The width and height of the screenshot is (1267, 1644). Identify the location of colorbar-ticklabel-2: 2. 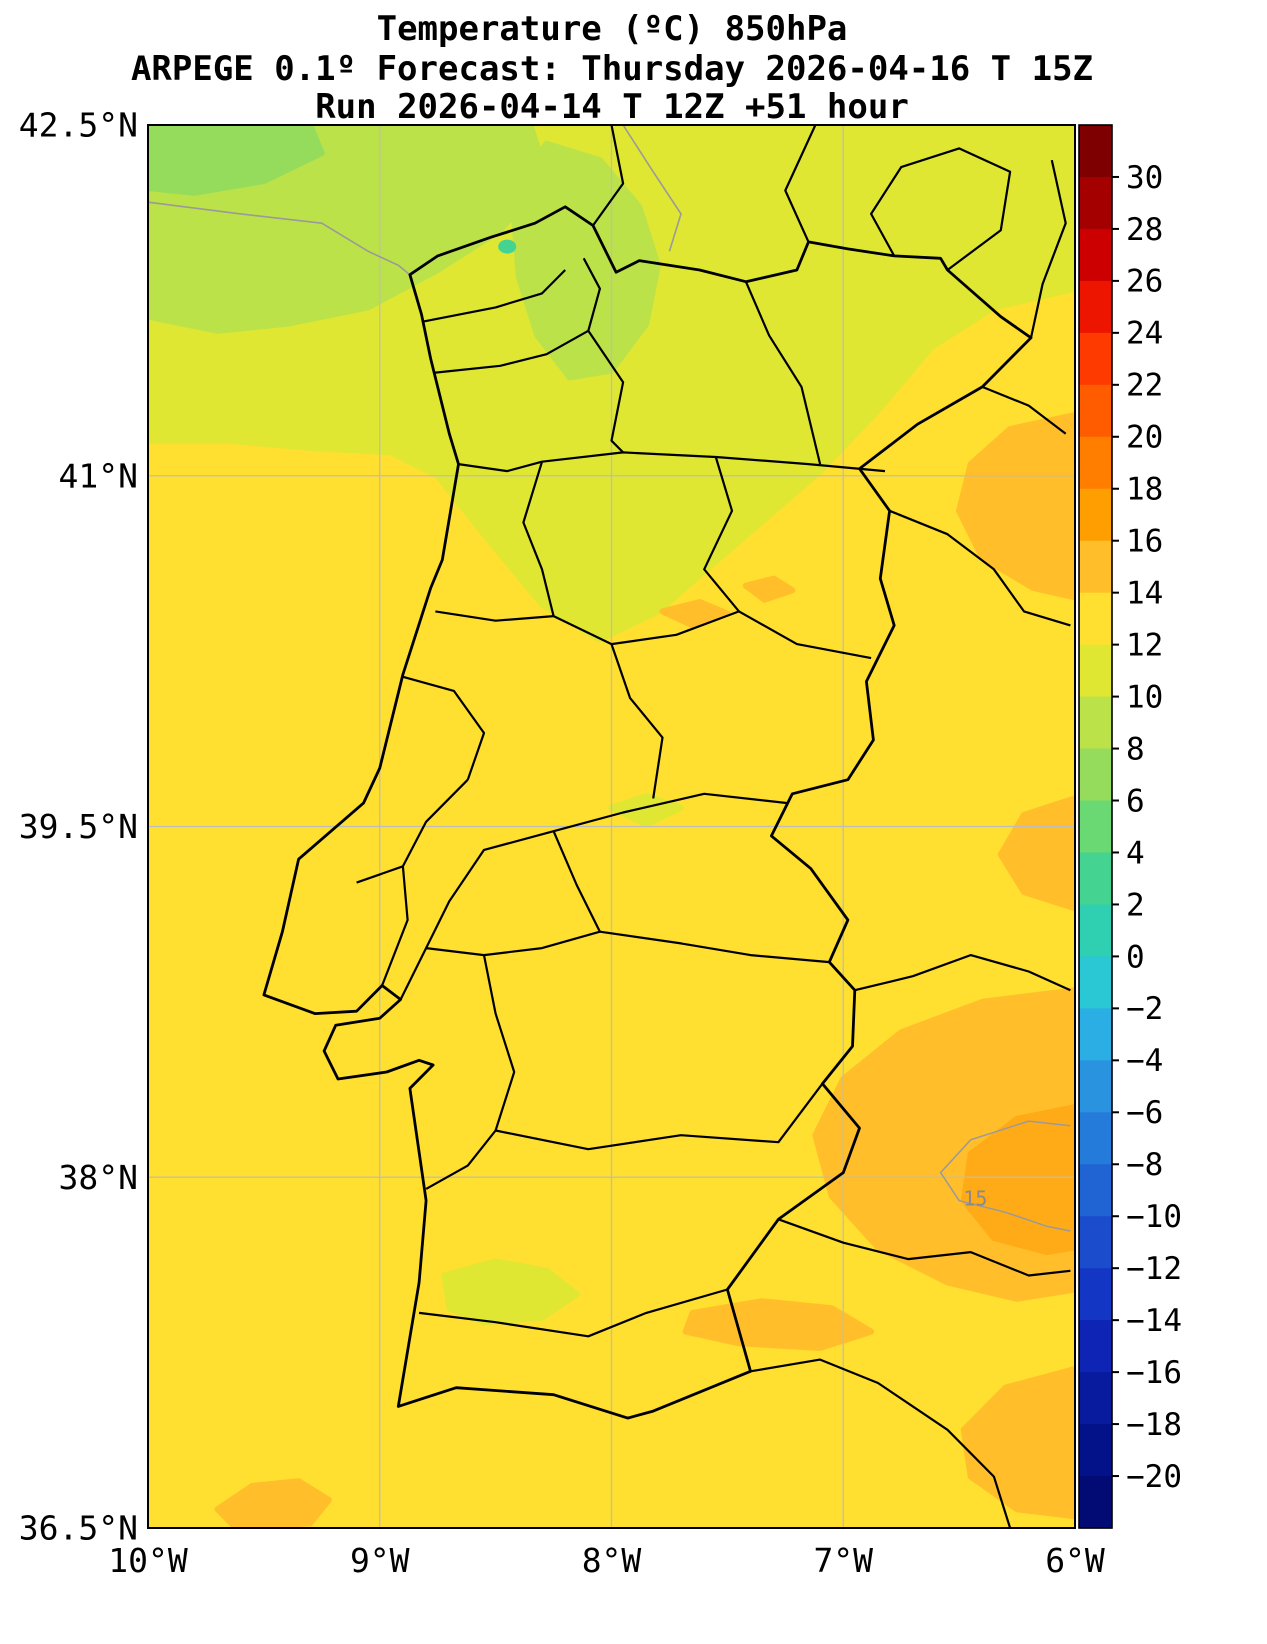
(1135, 905).